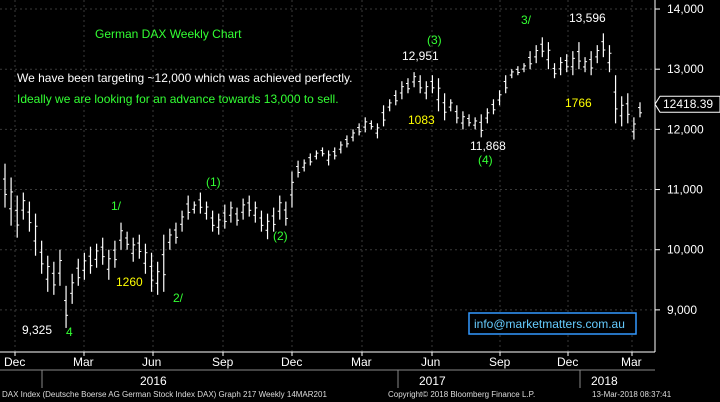 The width and height of the screenshot is (720, 402). What do you see at coordinates (462, 394) in the screenshot?
I see `footer-copyright: Copyright© 2018 Bloomberg Finance L.P.` at bounding box center [462, 394].